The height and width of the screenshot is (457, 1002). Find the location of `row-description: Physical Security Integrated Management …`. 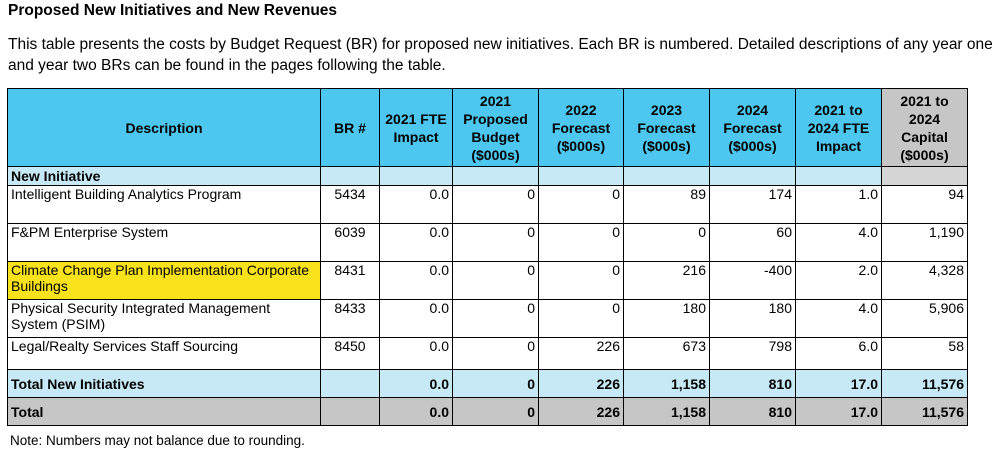

row-description: Physical Security Integrated Management … is located at coordinates (164, 318).